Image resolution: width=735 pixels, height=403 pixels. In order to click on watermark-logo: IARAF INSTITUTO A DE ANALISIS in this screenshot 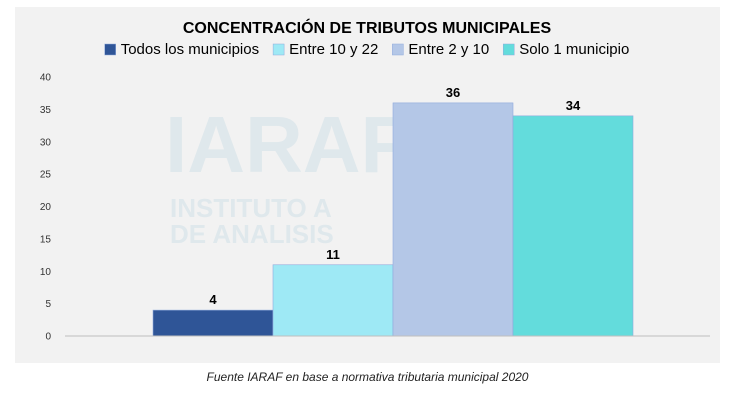, I will do `click(287, 174)`.